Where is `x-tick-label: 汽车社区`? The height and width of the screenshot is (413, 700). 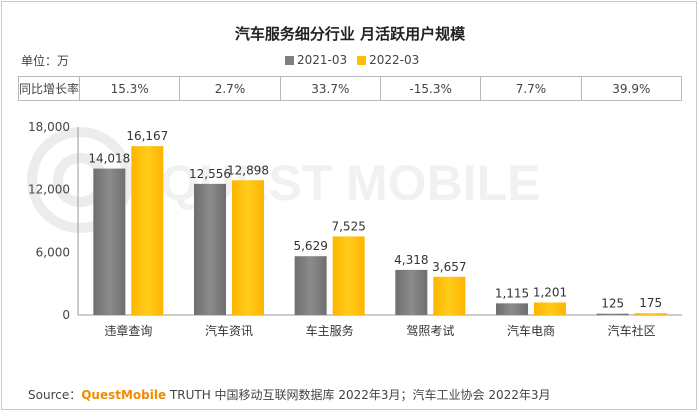 x-tick-label: 汽车社区 is located at coordinates (632, 330).